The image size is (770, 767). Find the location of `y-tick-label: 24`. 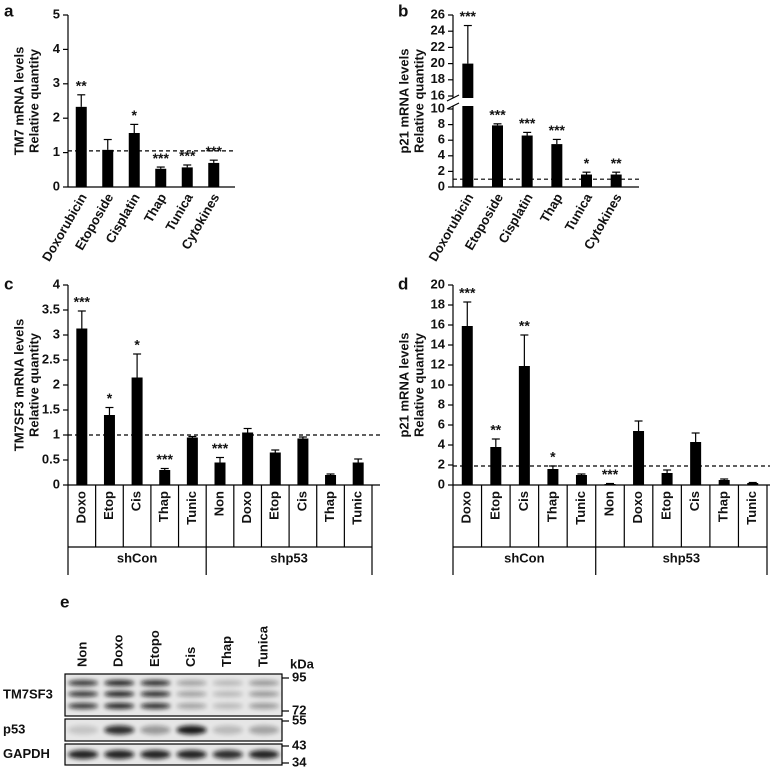

y-tick-label: 24 is located at coordinates (438, 30).